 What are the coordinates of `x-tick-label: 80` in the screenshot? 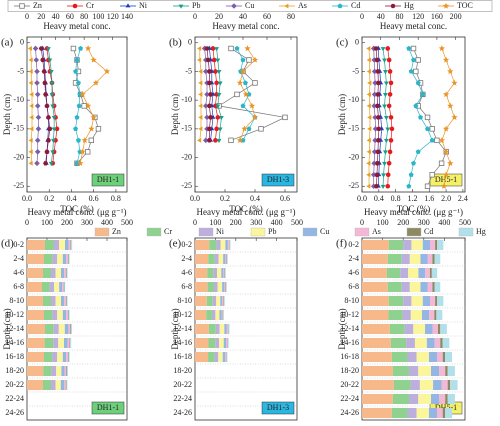 It's located at (84, 16).